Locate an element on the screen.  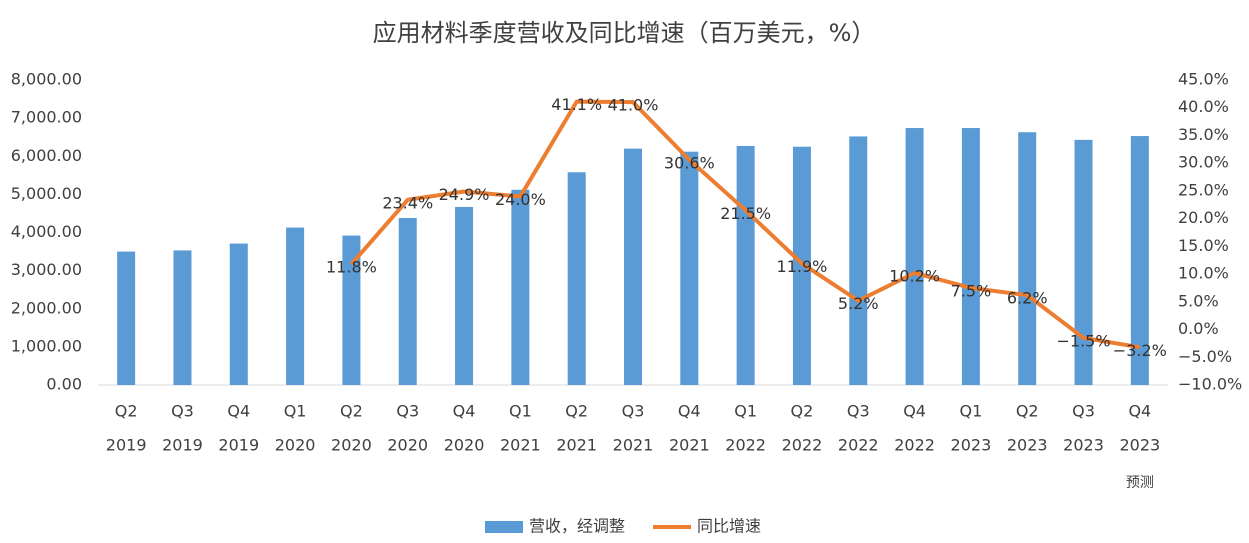
data-label: 10.2% is located at coordinates (914, 275).